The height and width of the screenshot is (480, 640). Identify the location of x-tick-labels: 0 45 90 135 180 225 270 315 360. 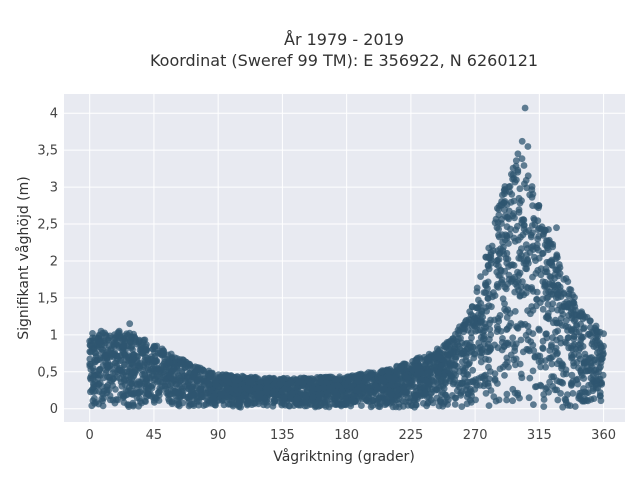
(351, 435).